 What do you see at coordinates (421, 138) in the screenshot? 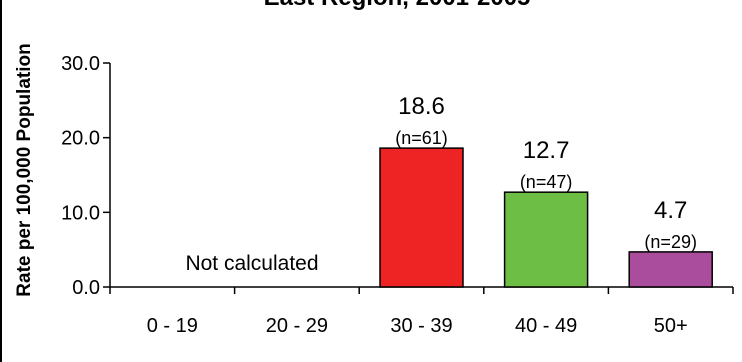
I see `count-label: (n=61)` at bounding box center [421, 138].